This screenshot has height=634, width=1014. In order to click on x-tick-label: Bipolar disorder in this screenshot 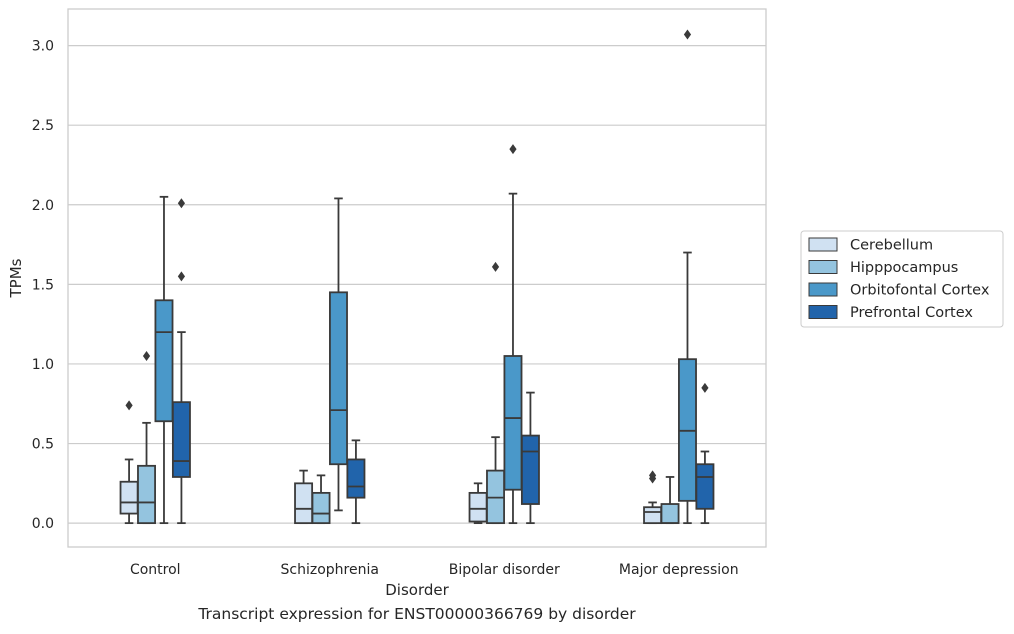, I will do `click(504, 570)`.